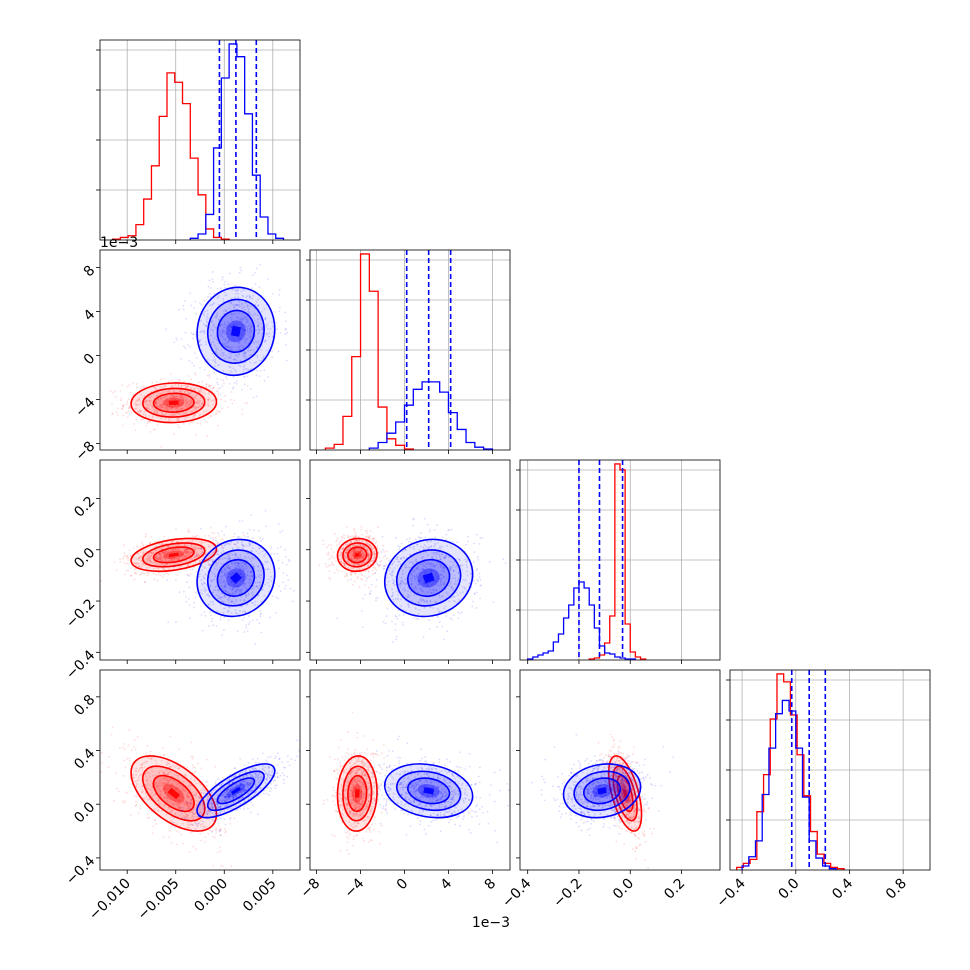 The image size is (970, 970). I want to click on red-contour, so click(173, 402).